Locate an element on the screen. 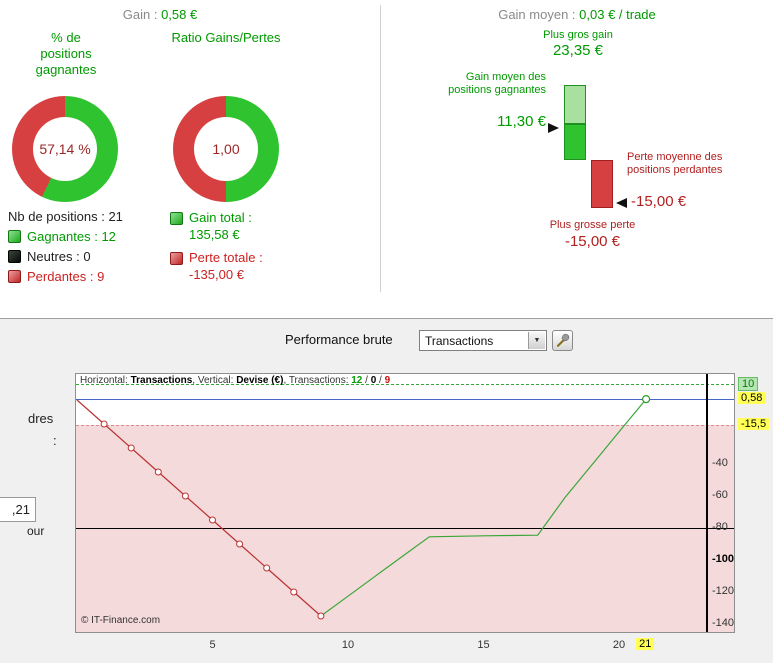 This screenshot has width=773, height=663. legend-swatch-perdantes is located at coordinates (14, 276).